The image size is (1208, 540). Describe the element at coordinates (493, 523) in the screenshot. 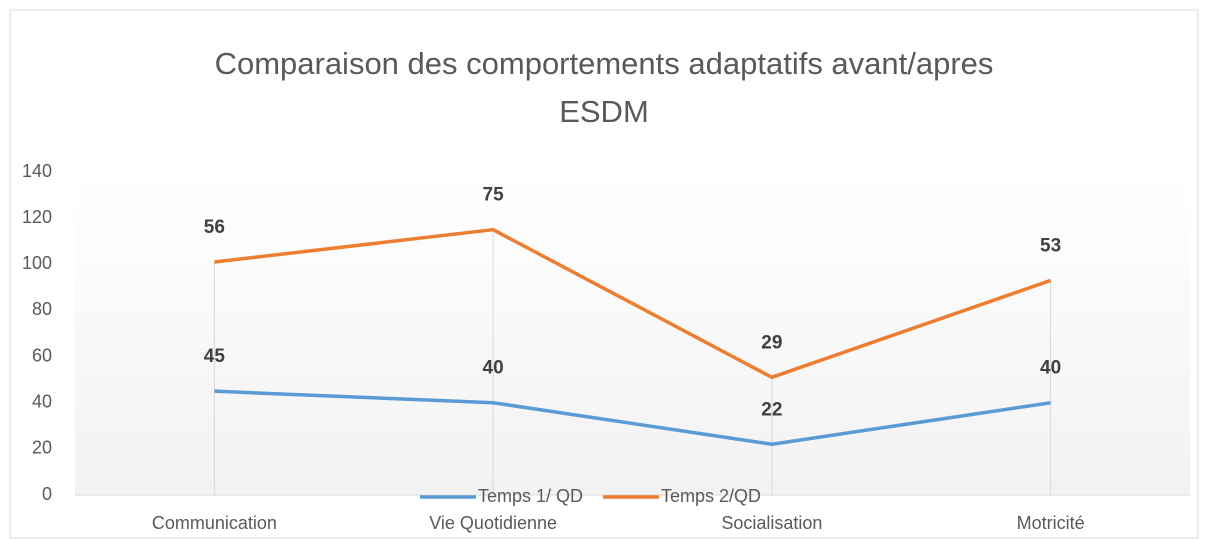

I see `x-tick-label: Vie Quotidienne` at that location.